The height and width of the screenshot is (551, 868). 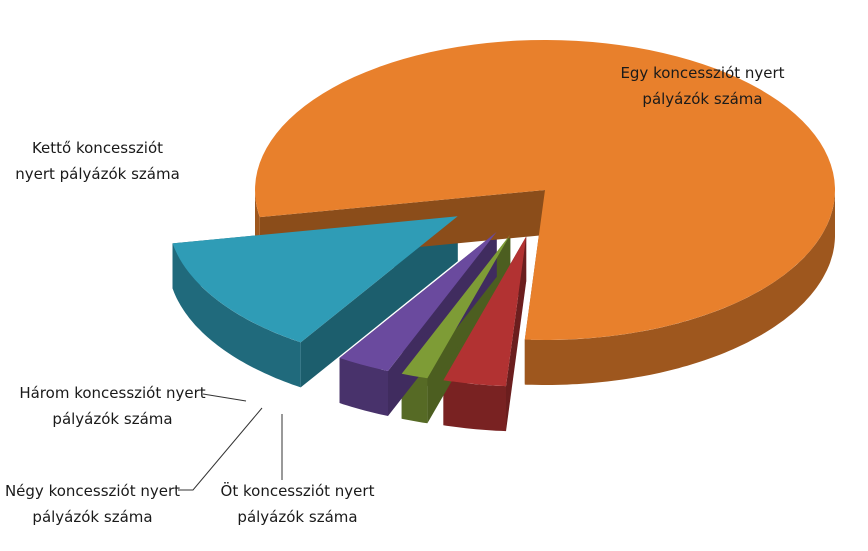 I want to click on slice-label: Kettő koncessziót nyert pályázók száma, so click(x=97, y=161).